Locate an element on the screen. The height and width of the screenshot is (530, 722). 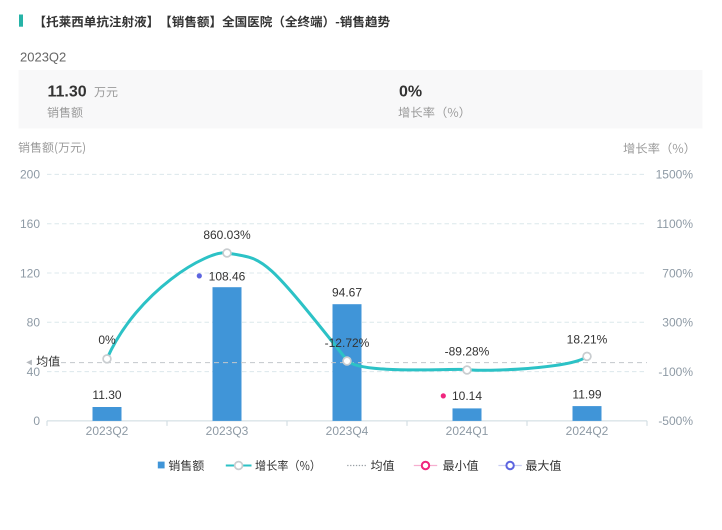
svg-text: 700% is located at coordinates (677, 273).